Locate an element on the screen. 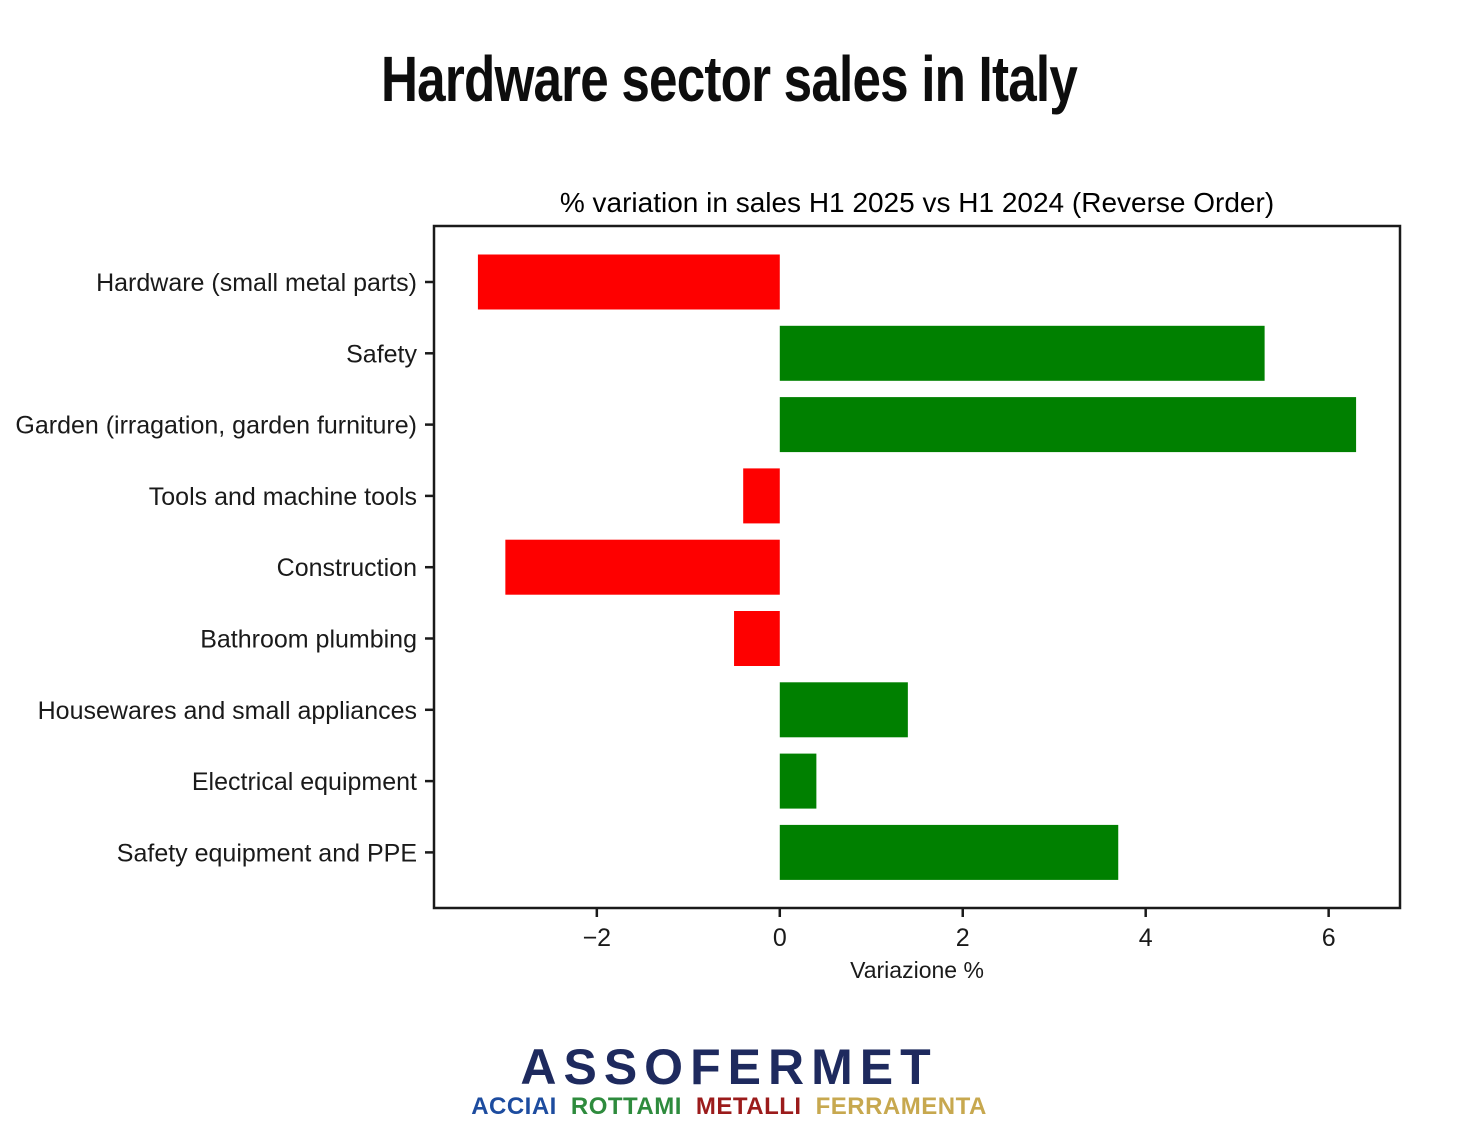 This screenshot has height=1130, width=1458. logo-subword-metalli: METALLI is located at coordinates (748, 1106).